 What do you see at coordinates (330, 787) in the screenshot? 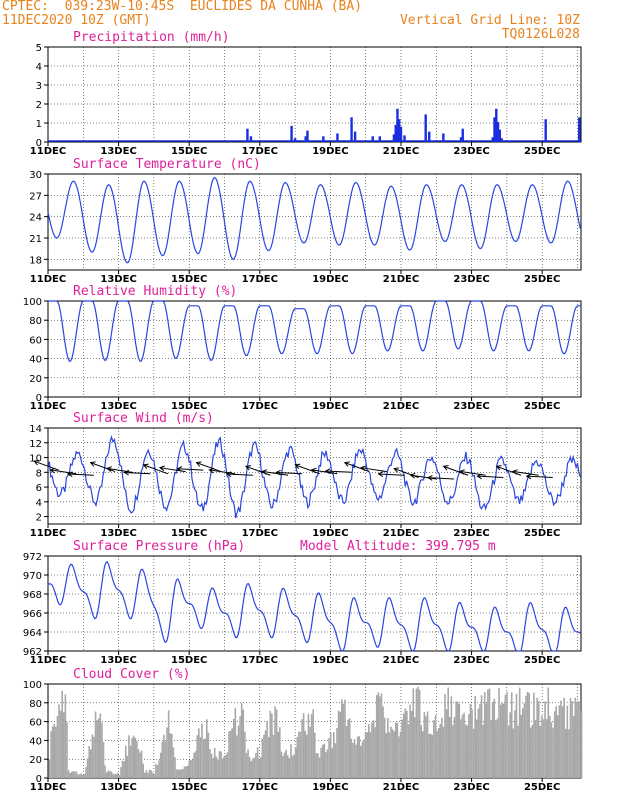
I see `xtick-label-5-4: 19DEC` at bounding box center [330, 787].